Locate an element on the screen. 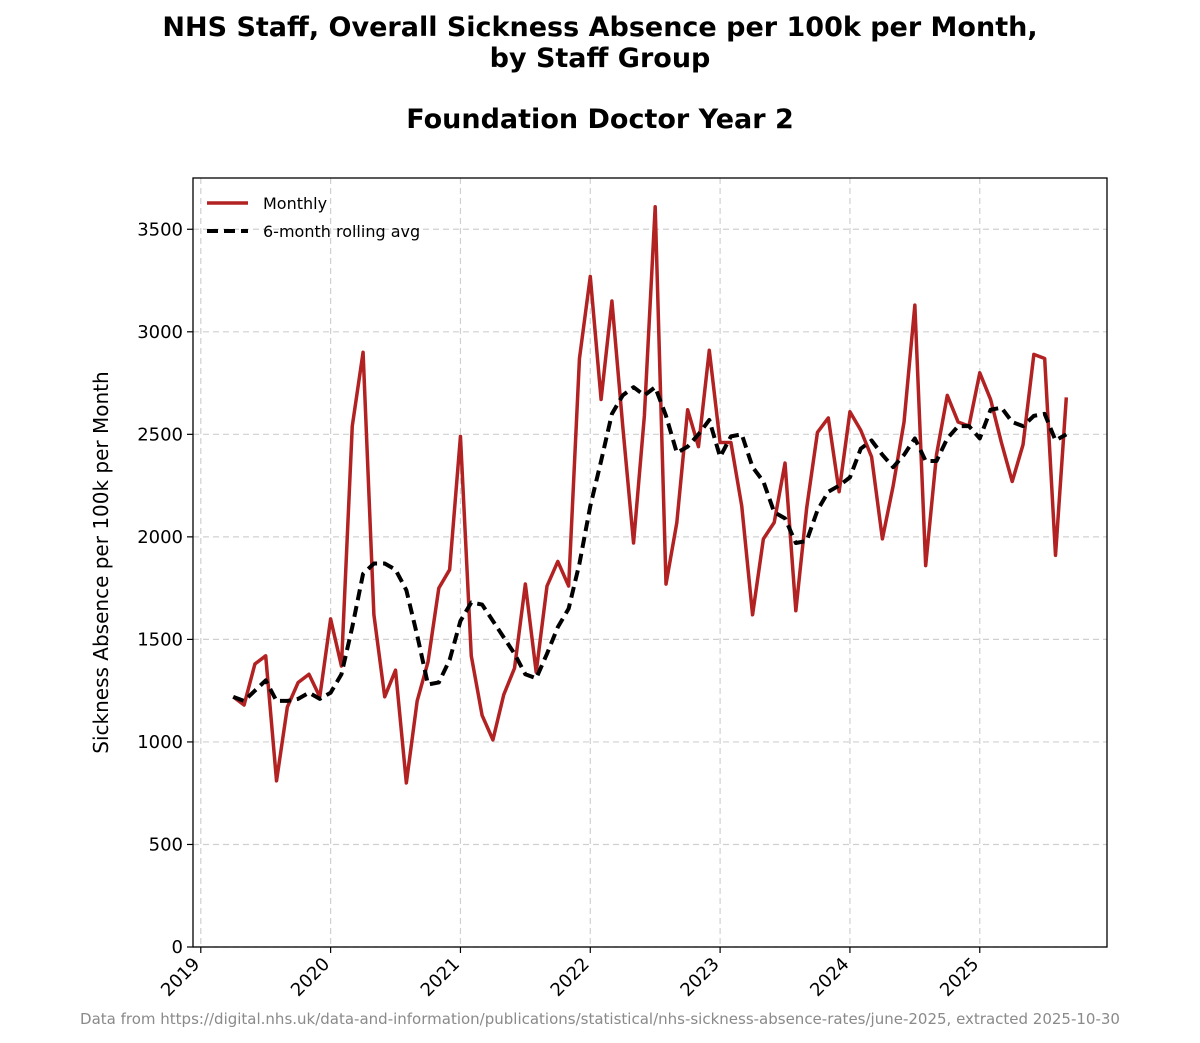 The width and height of the screenshot is (1200, 1043). x-tick-label: 2024 is located at coordinates (829, 977).